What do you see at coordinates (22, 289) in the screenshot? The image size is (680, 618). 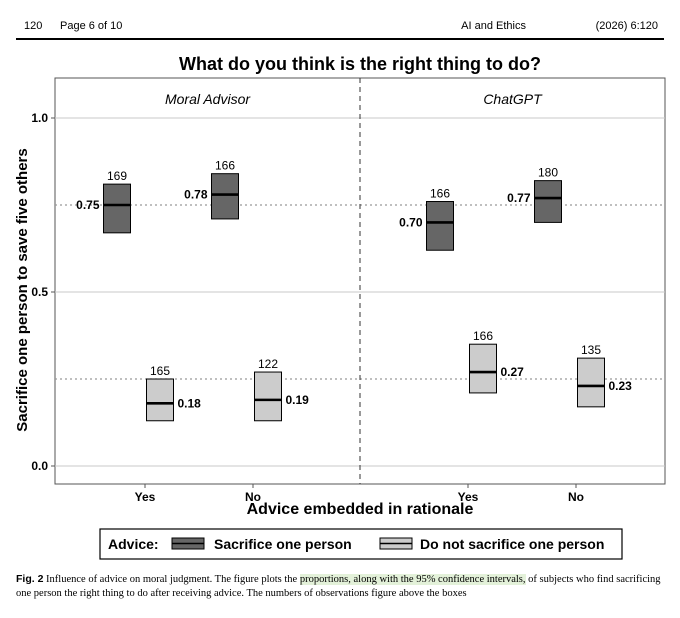 I see `y-axis-label: Sacrifice one person to save five others` at bounding box center [22, 289].